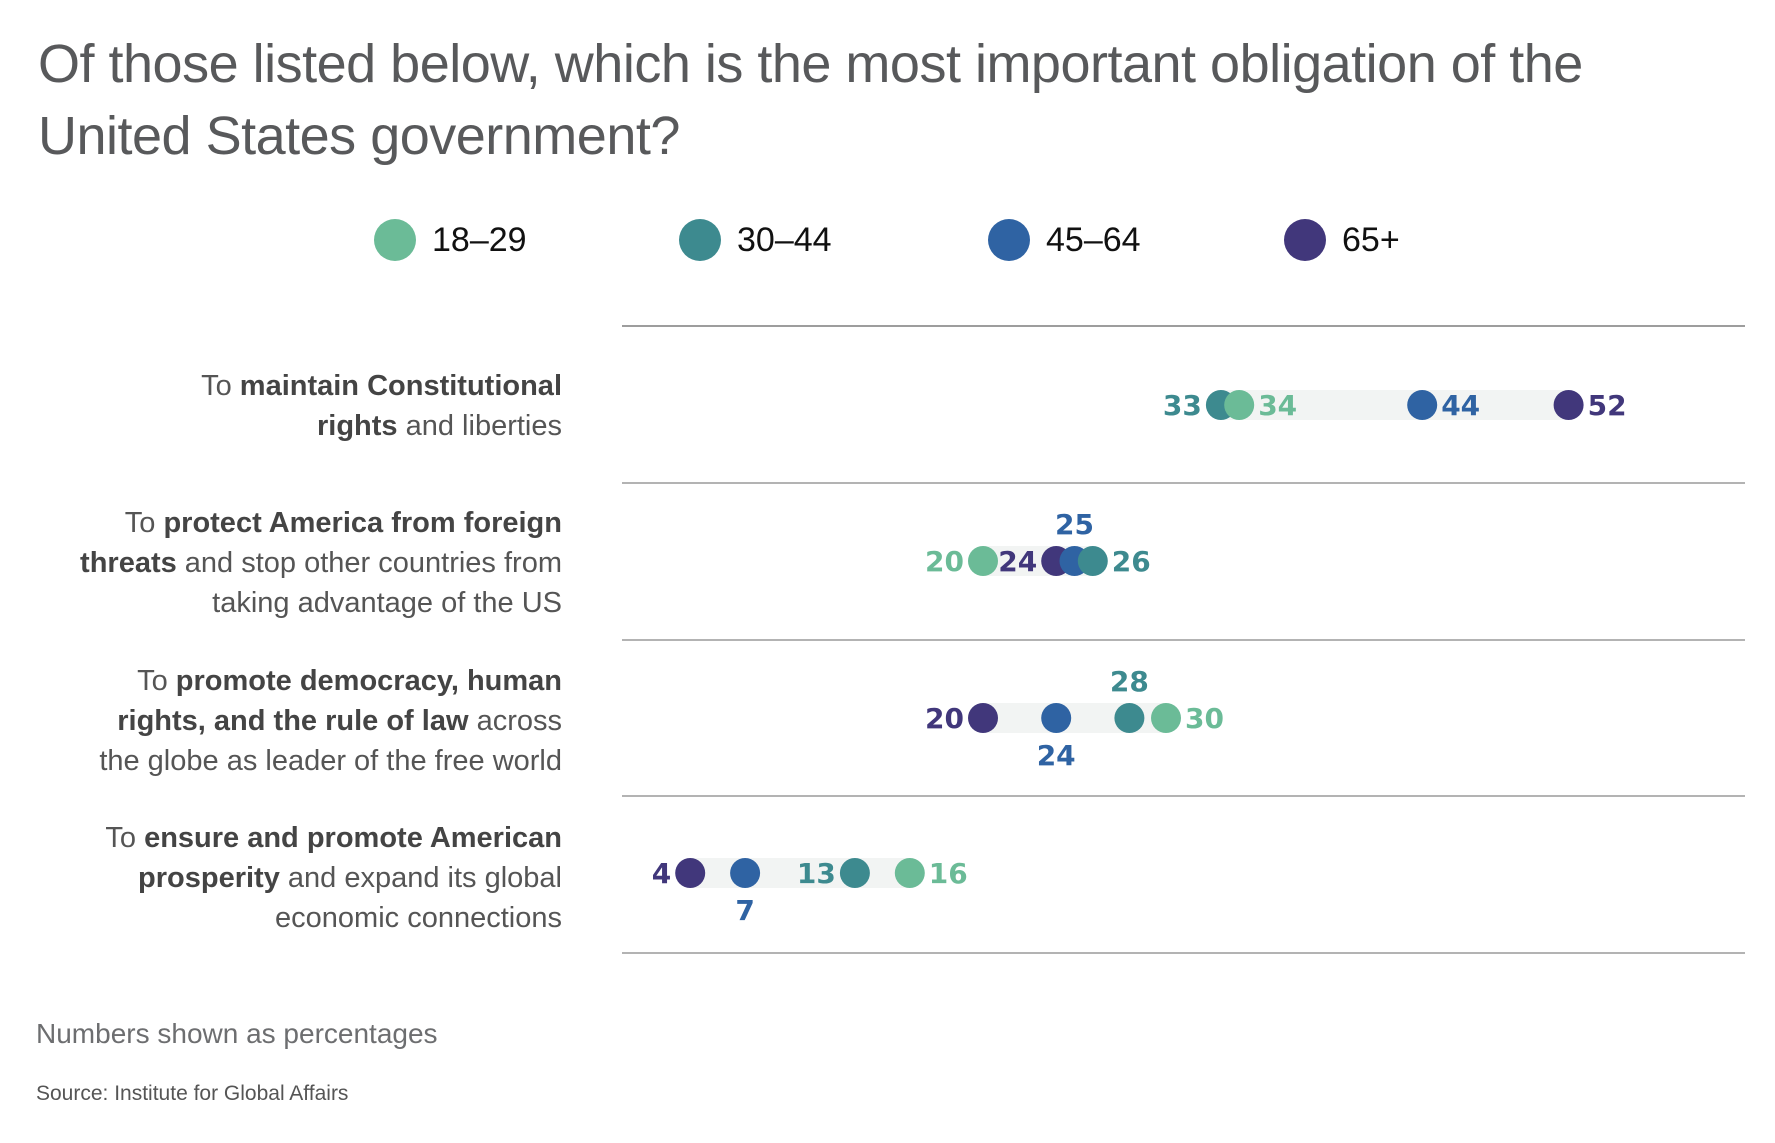 The width and height of the screenshot is (1775, 1143). Describe the element at coordinates (1074, 524) in the screenshot. I see `data-label: 25` at that location.